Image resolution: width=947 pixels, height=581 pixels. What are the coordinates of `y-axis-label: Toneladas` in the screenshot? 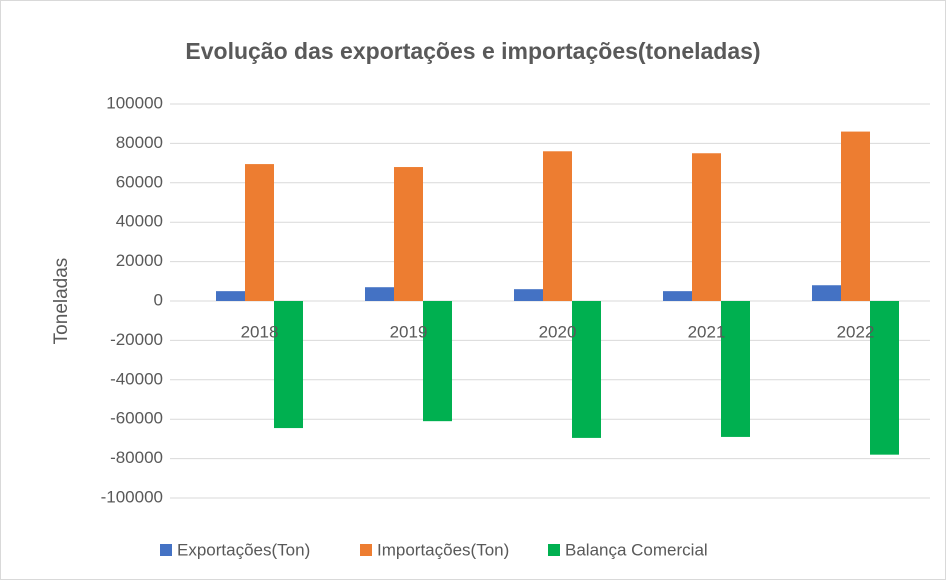 It's located at (61, 301).